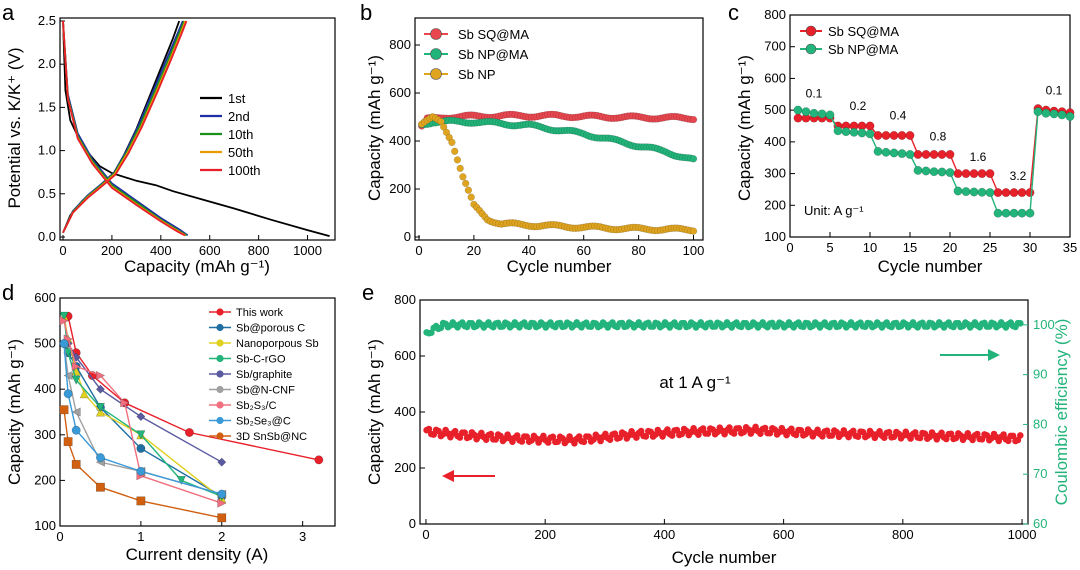  I want to click on panel-d-ytick-label: 200, so click(45, 479).